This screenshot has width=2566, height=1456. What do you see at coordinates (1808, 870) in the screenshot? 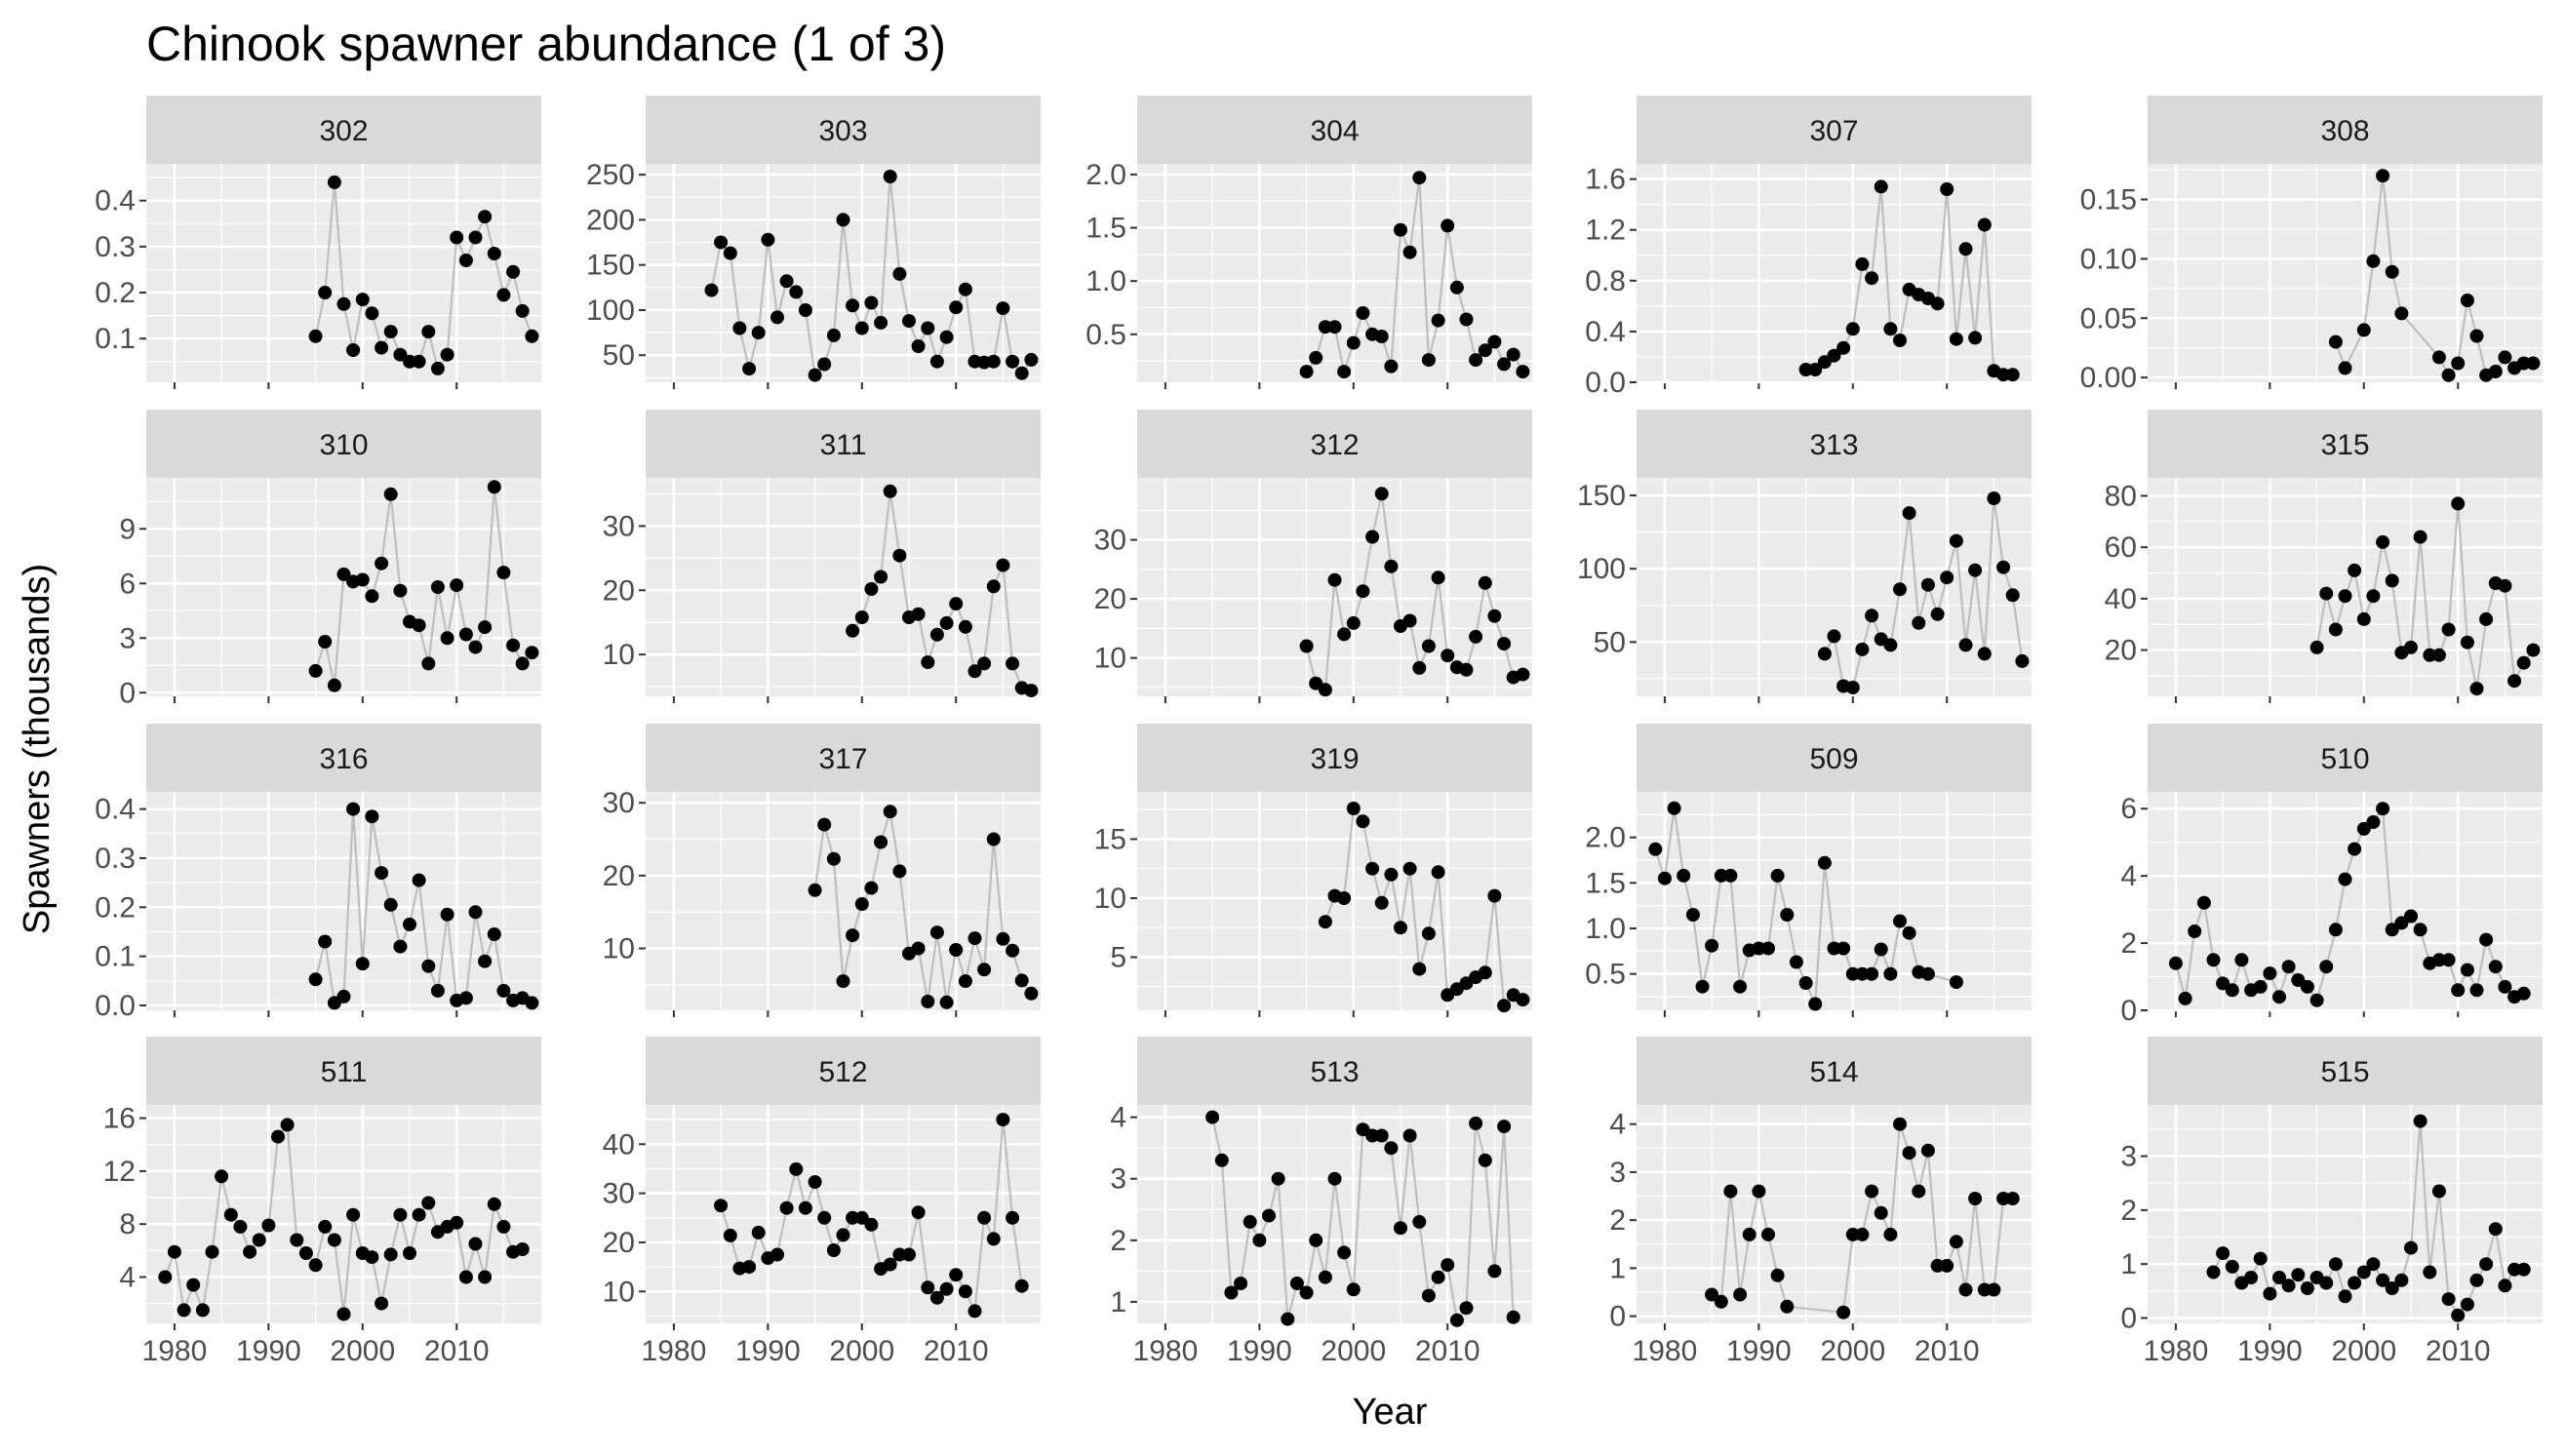
I see `facet-panel: 509 0.5 1.0 1.5 2.0` at bounding box center [1808, 870].